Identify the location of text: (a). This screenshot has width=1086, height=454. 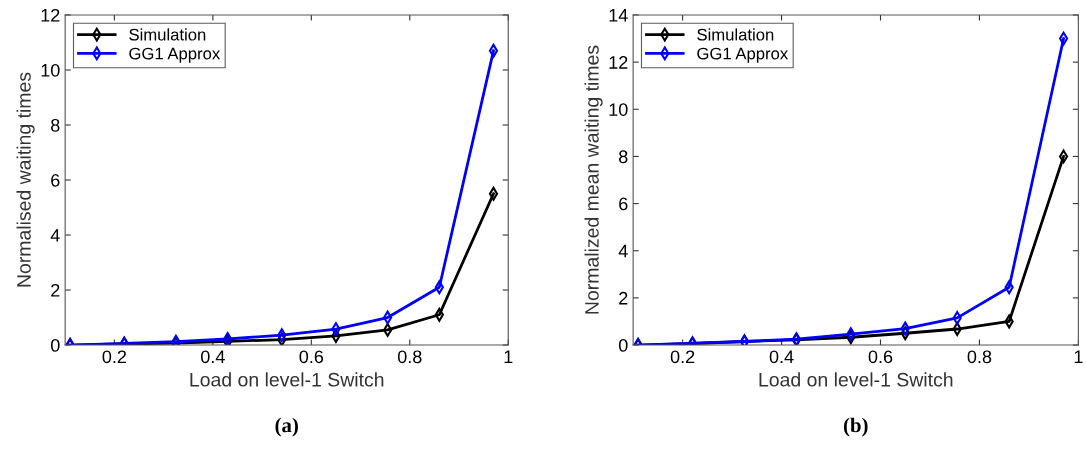
(286, 427).